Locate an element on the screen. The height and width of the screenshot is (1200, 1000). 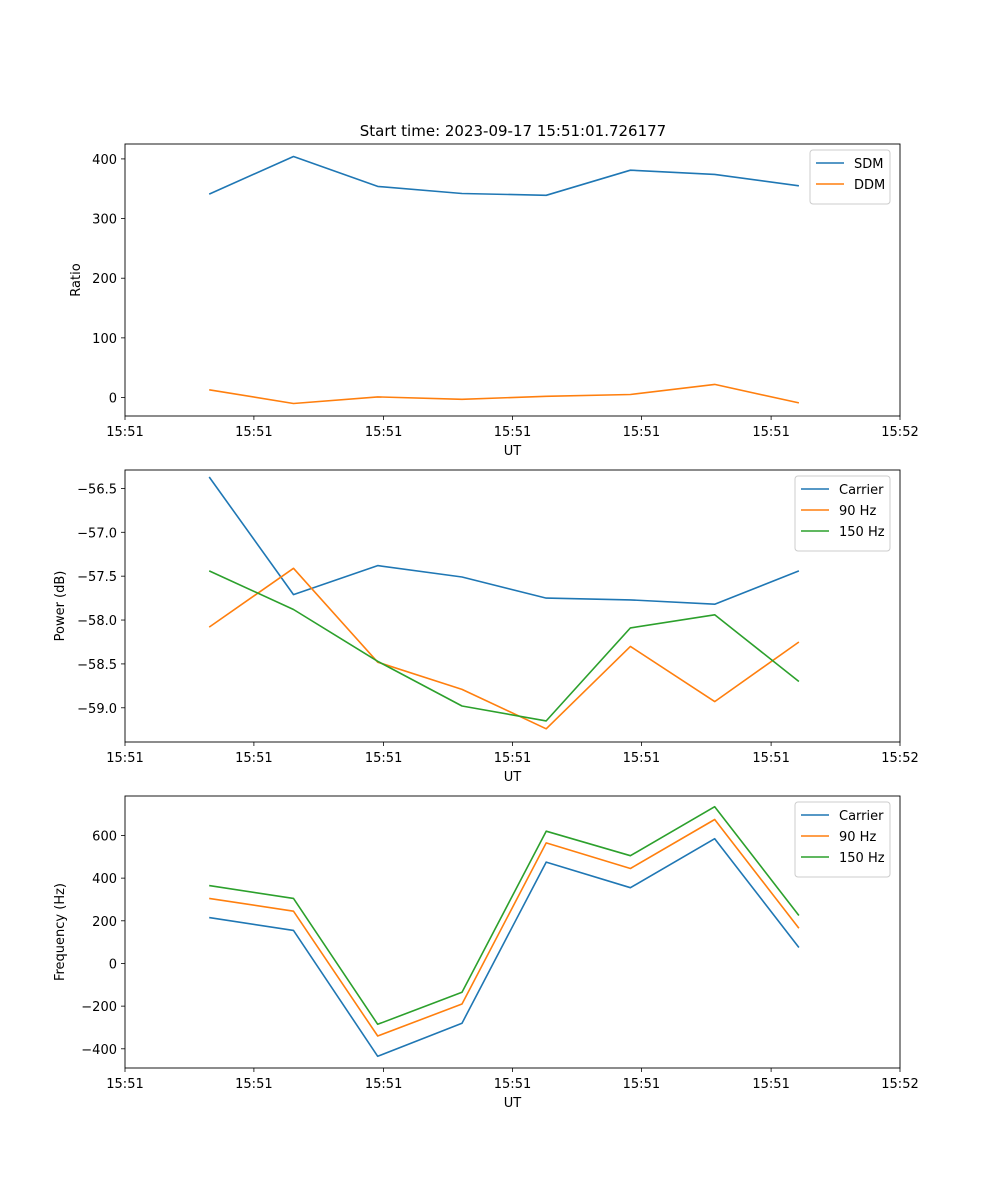
y-tick-label: −200 is located at coordinates (99, 1007).